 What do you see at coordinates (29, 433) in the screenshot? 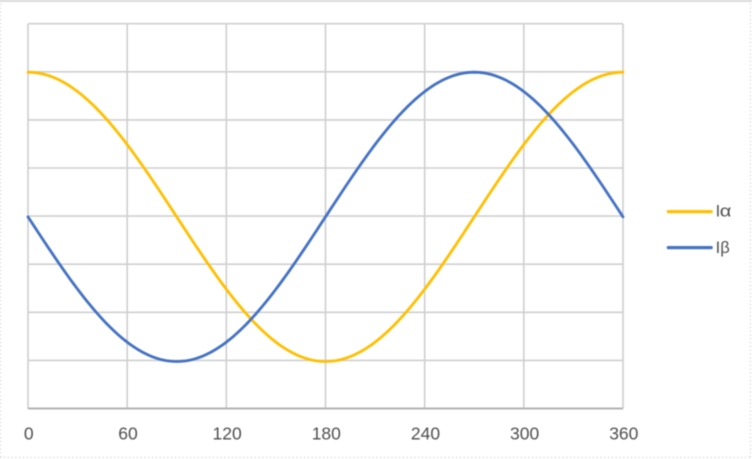
I see `svg-text: 0` at bounding box center [29, 433].